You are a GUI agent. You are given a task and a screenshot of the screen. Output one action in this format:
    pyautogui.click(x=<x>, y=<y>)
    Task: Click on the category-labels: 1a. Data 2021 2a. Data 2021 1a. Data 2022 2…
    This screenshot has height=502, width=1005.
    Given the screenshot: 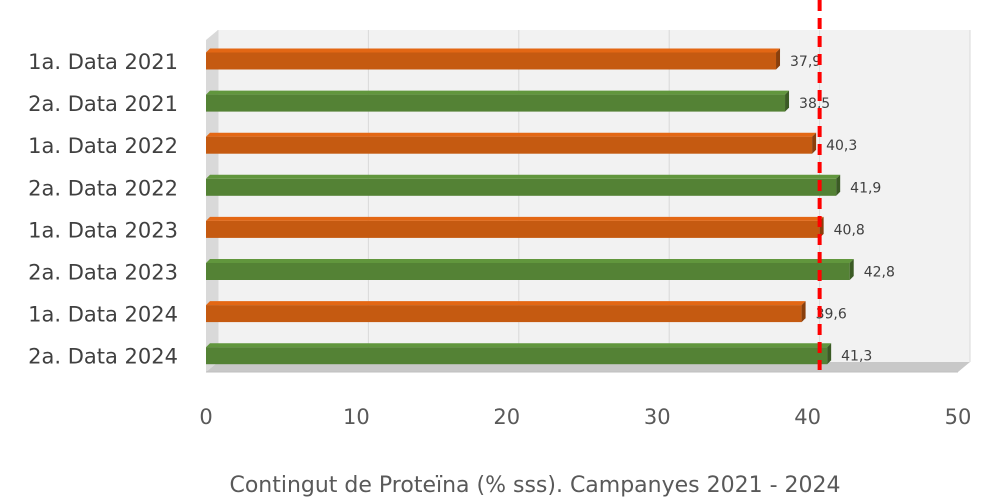 What is the action you would take?
    pyautogui.click(x=103, y=209)
    